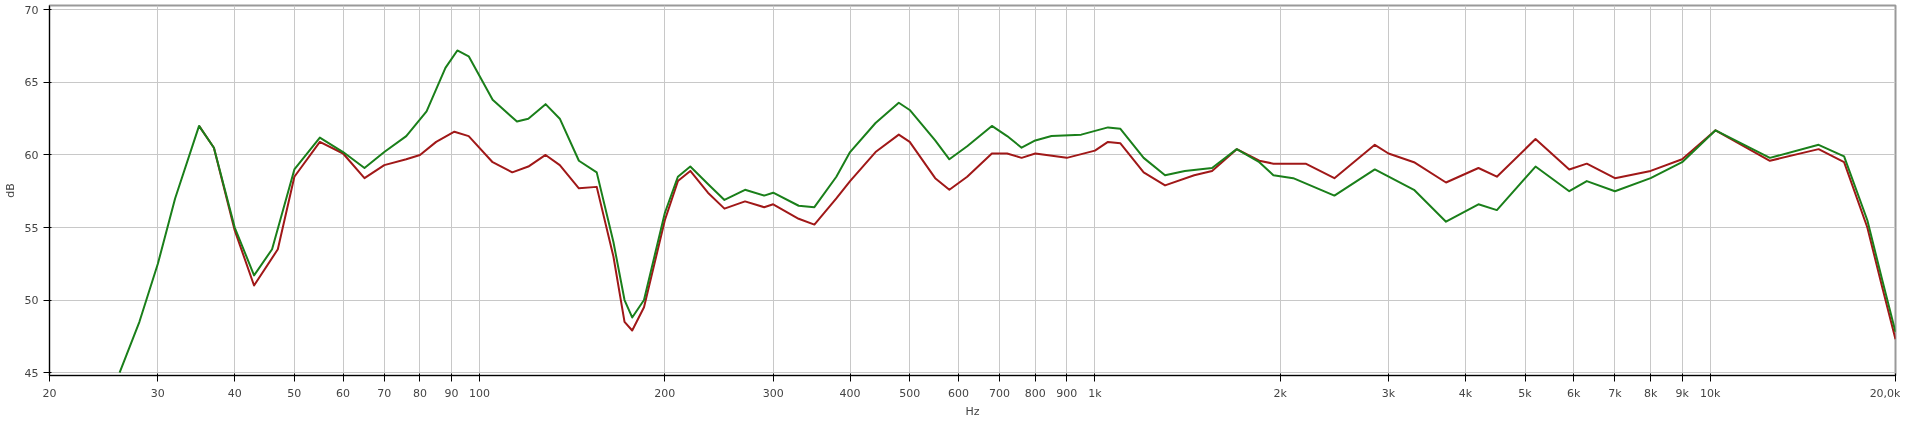  What do you see at coordinates (850, 393) in the screenshot?
I see `x-tick-label: 400` at bounding box center [850, 393].